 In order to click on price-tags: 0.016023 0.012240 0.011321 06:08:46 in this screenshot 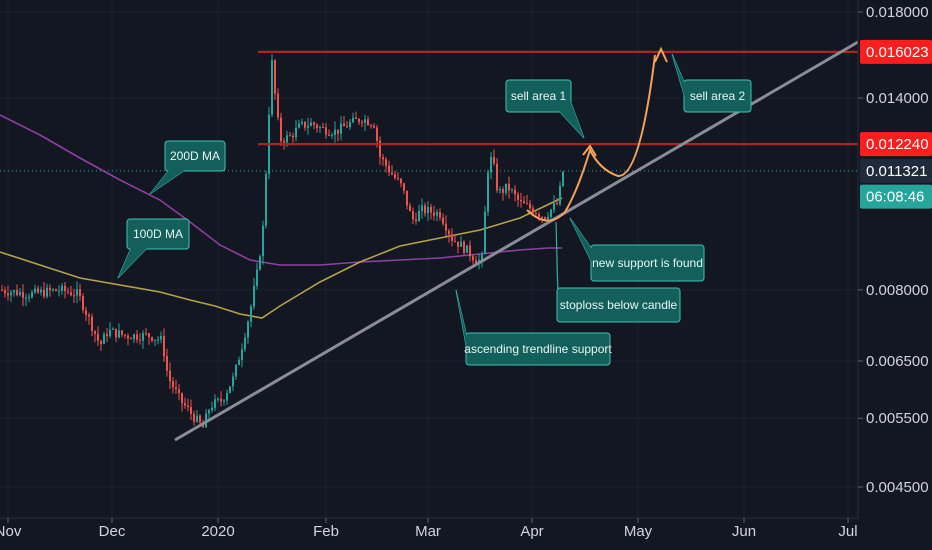, I will do `click(896, 124)`.